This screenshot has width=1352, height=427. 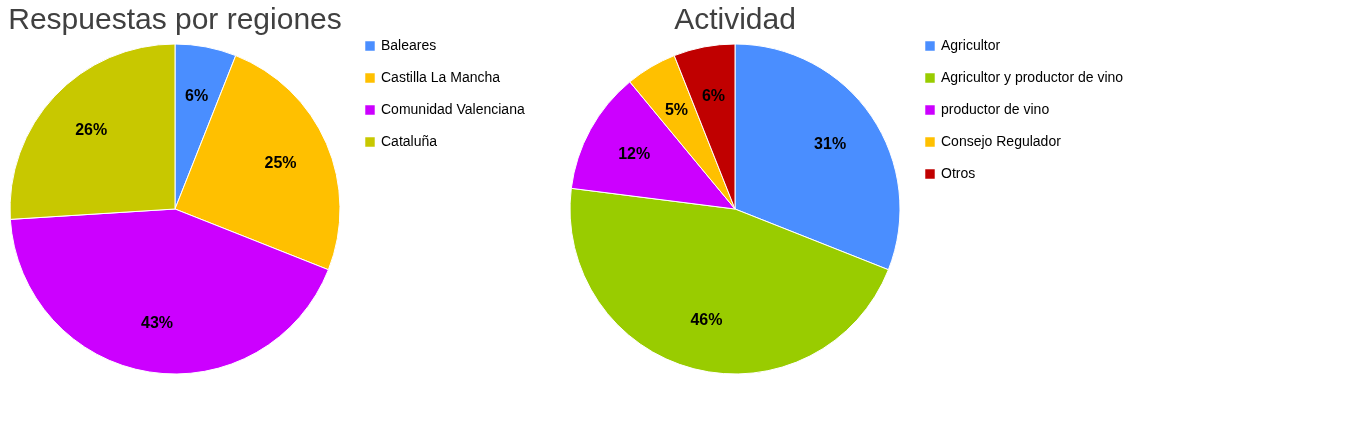 I want to click on data-label: 26%, so click(x=91, y=130).